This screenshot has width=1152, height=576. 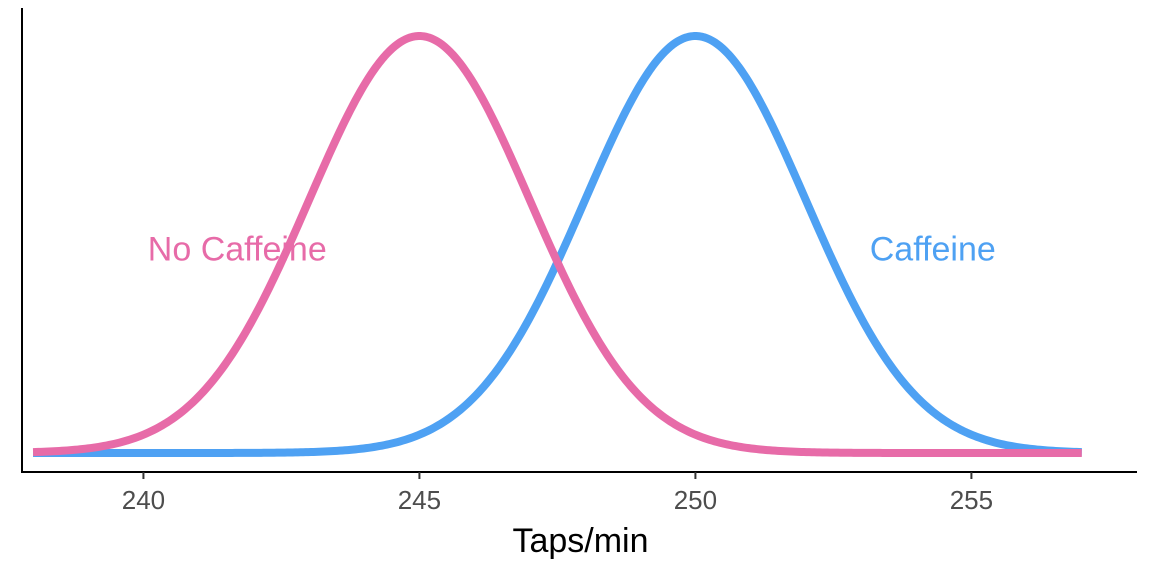 What do you see at coordinates (143, 500) in the screenshot?
I see `x-tick-label: 240` at bounding box center [143, 500].